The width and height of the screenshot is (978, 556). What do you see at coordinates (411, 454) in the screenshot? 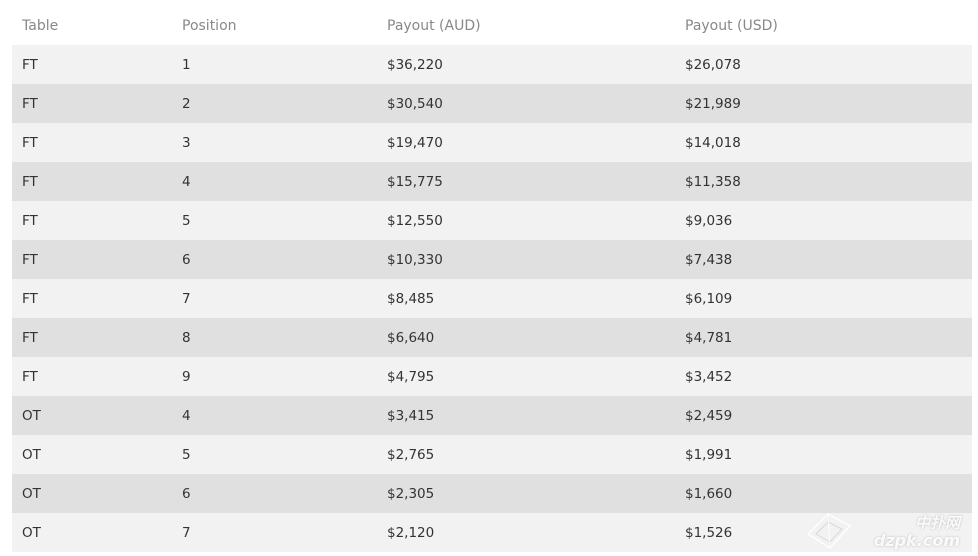
I see `cell-payout-aud: $2,765` at bounding box center [411, 454].